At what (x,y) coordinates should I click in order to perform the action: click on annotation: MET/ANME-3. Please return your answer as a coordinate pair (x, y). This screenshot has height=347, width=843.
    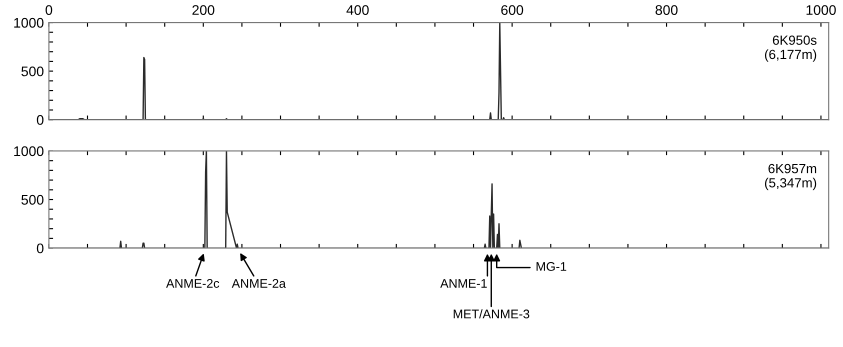
    Looking at the image, I should click on (492, 313).